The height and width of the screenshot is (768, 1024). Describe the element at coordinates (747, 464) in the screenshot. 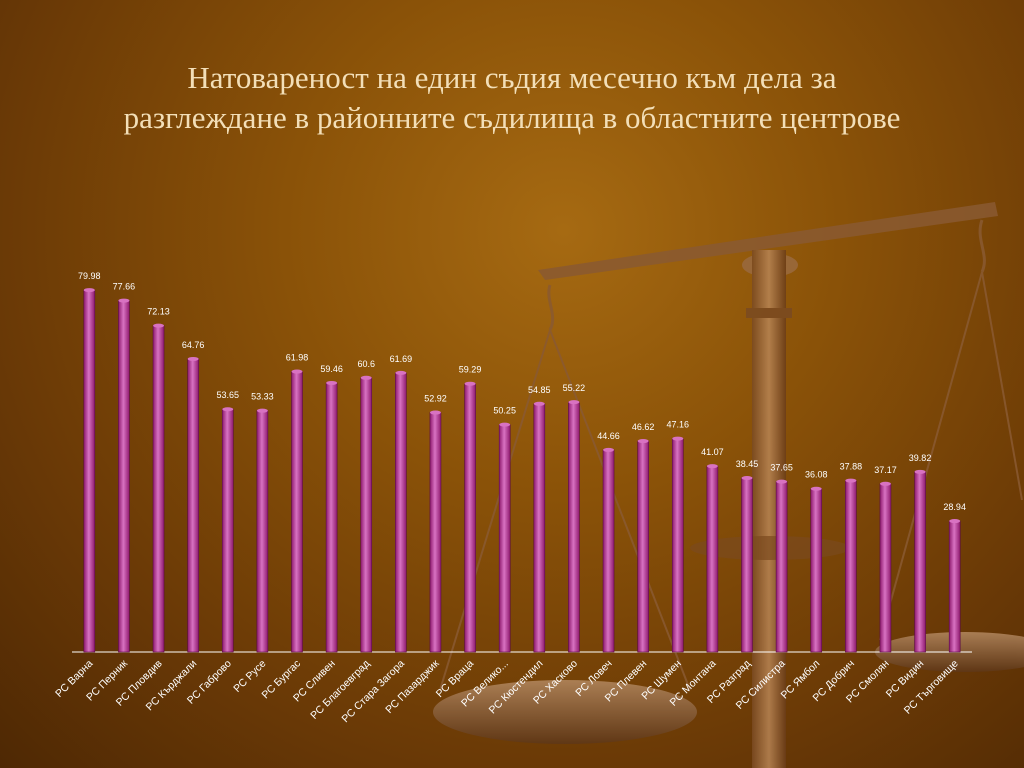

I see `value-label: 38.45` at that location.